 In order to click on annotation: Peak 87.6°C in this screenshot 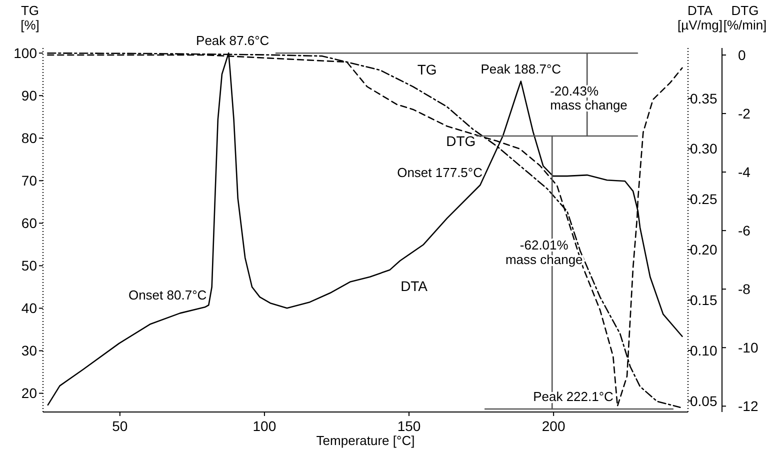, I will do `click(233, 40)`.